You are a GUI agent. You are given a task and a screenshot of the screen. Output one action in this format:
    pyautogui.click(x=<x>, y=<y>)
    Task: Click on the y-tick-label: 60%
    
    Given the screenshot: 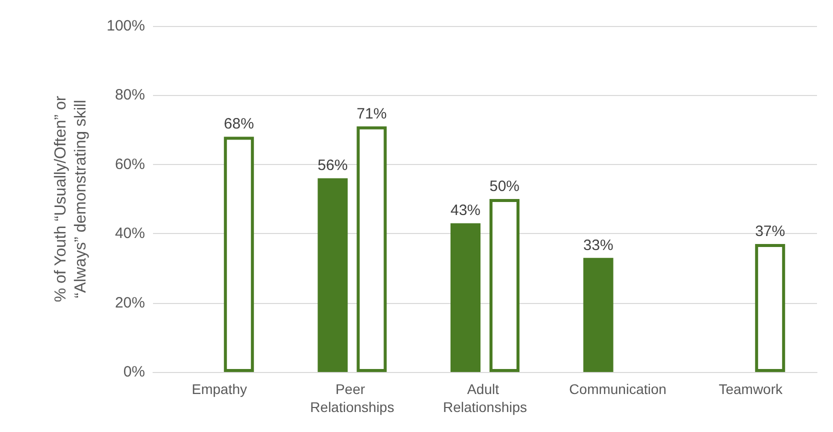 What is the action you would take?
    pyautogui.click(x=129, y=164)
    